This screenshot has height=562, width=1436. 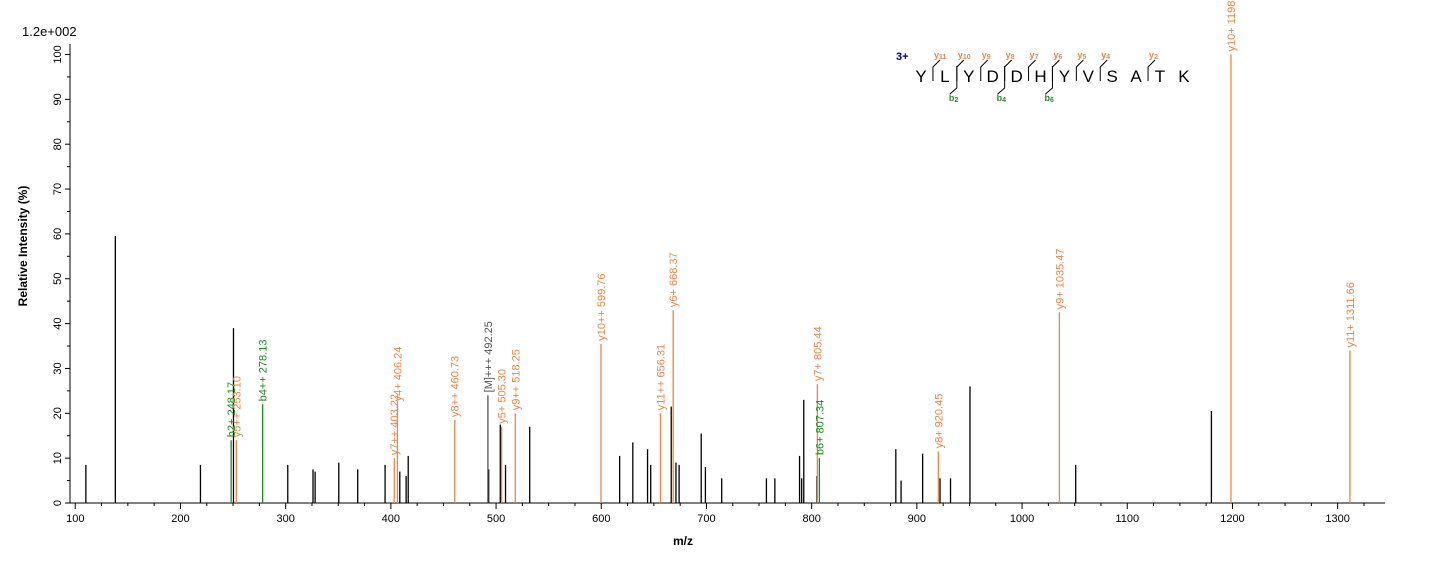 I want to click on x-tick-label: 400, so click(x=391, y=519).